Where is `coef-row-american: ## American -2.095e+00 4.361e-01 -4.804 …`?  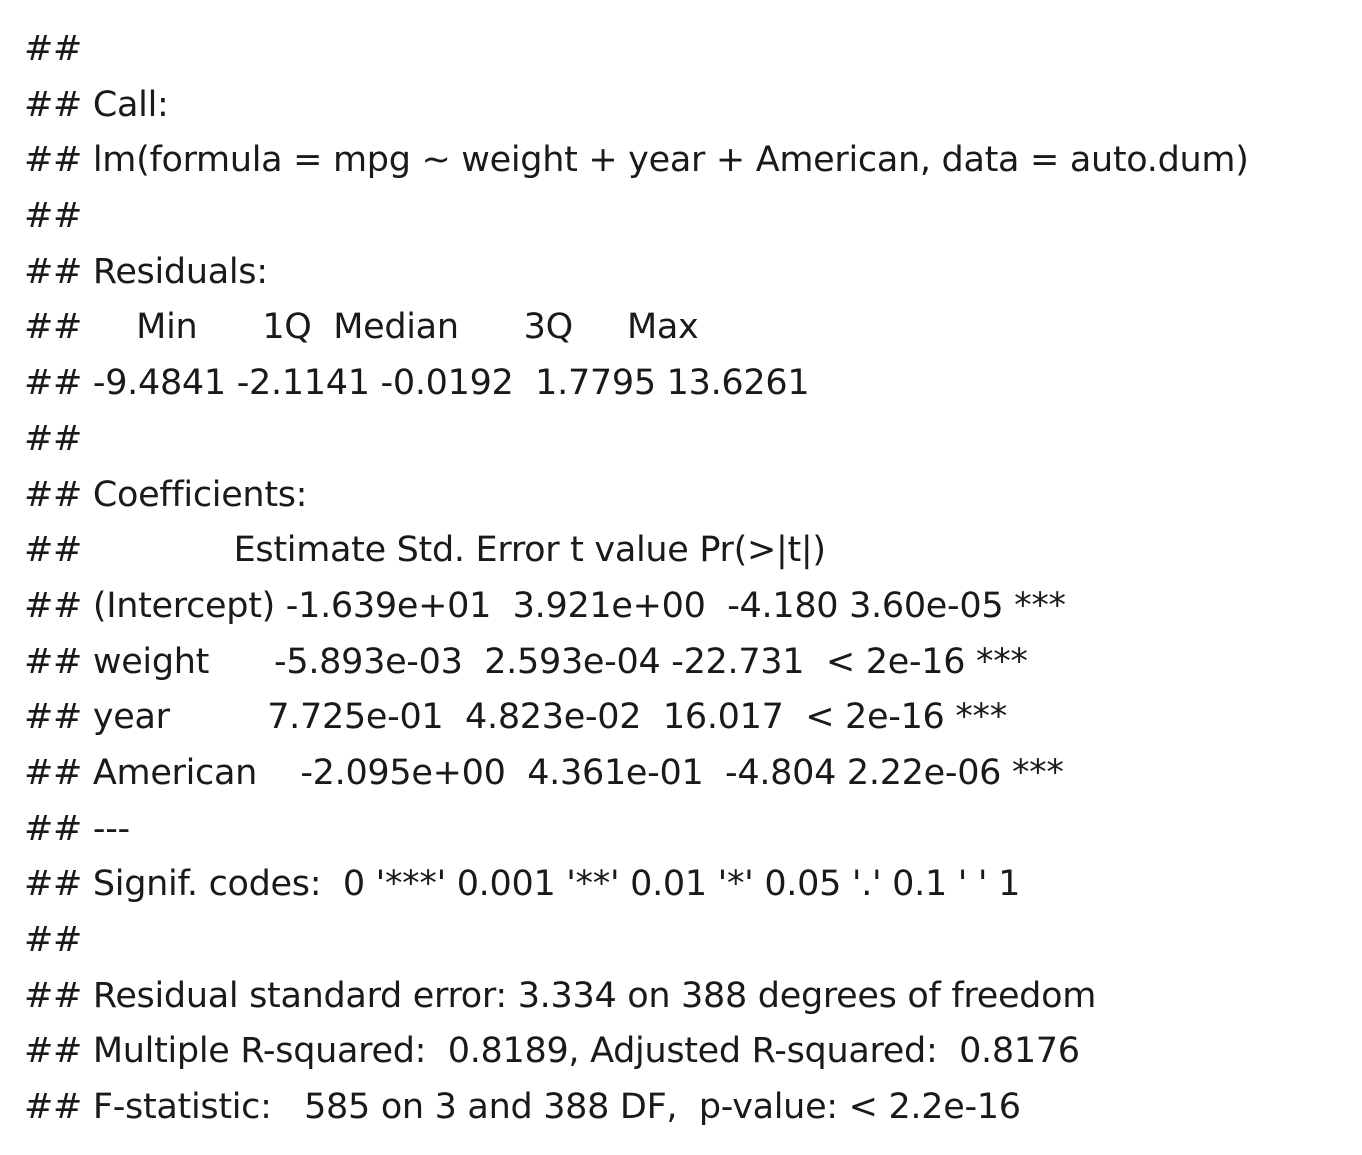 coef-row-american: ## American -2.095e+00 4.361e-01 -4.804 … is located at coordinates (544, 772).